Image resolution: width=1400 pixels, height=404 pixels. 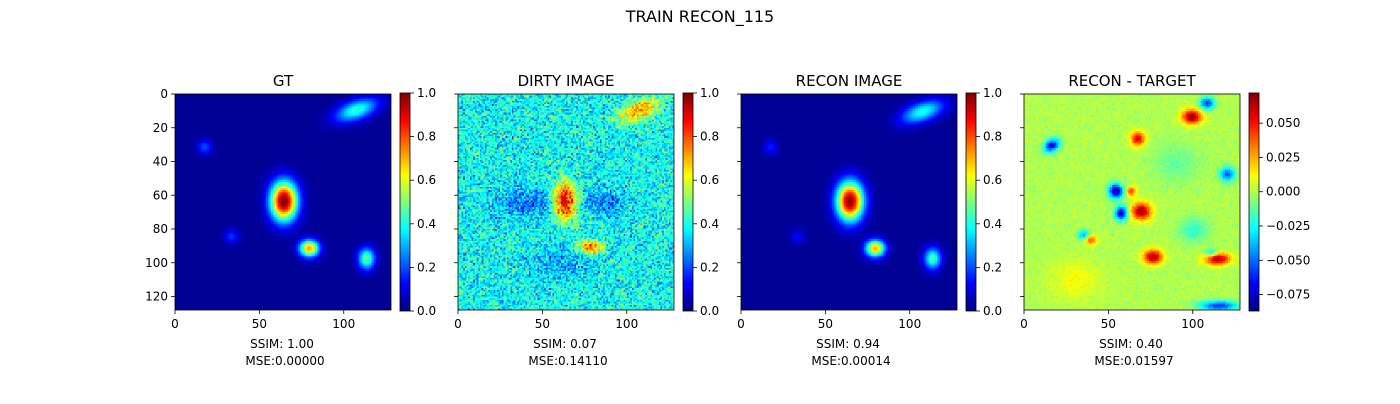 I want to click on y-tick-label: 40, so click(x=160, y=162).